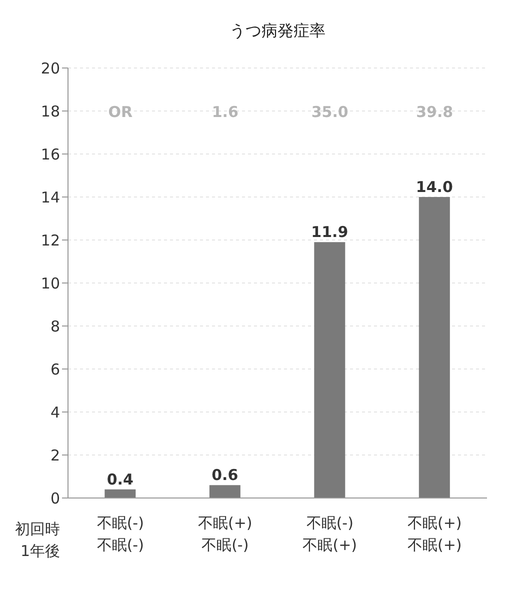 This screenshot has height=592, width=525. I want to click on annotation: 1.6, so click(225, 112).